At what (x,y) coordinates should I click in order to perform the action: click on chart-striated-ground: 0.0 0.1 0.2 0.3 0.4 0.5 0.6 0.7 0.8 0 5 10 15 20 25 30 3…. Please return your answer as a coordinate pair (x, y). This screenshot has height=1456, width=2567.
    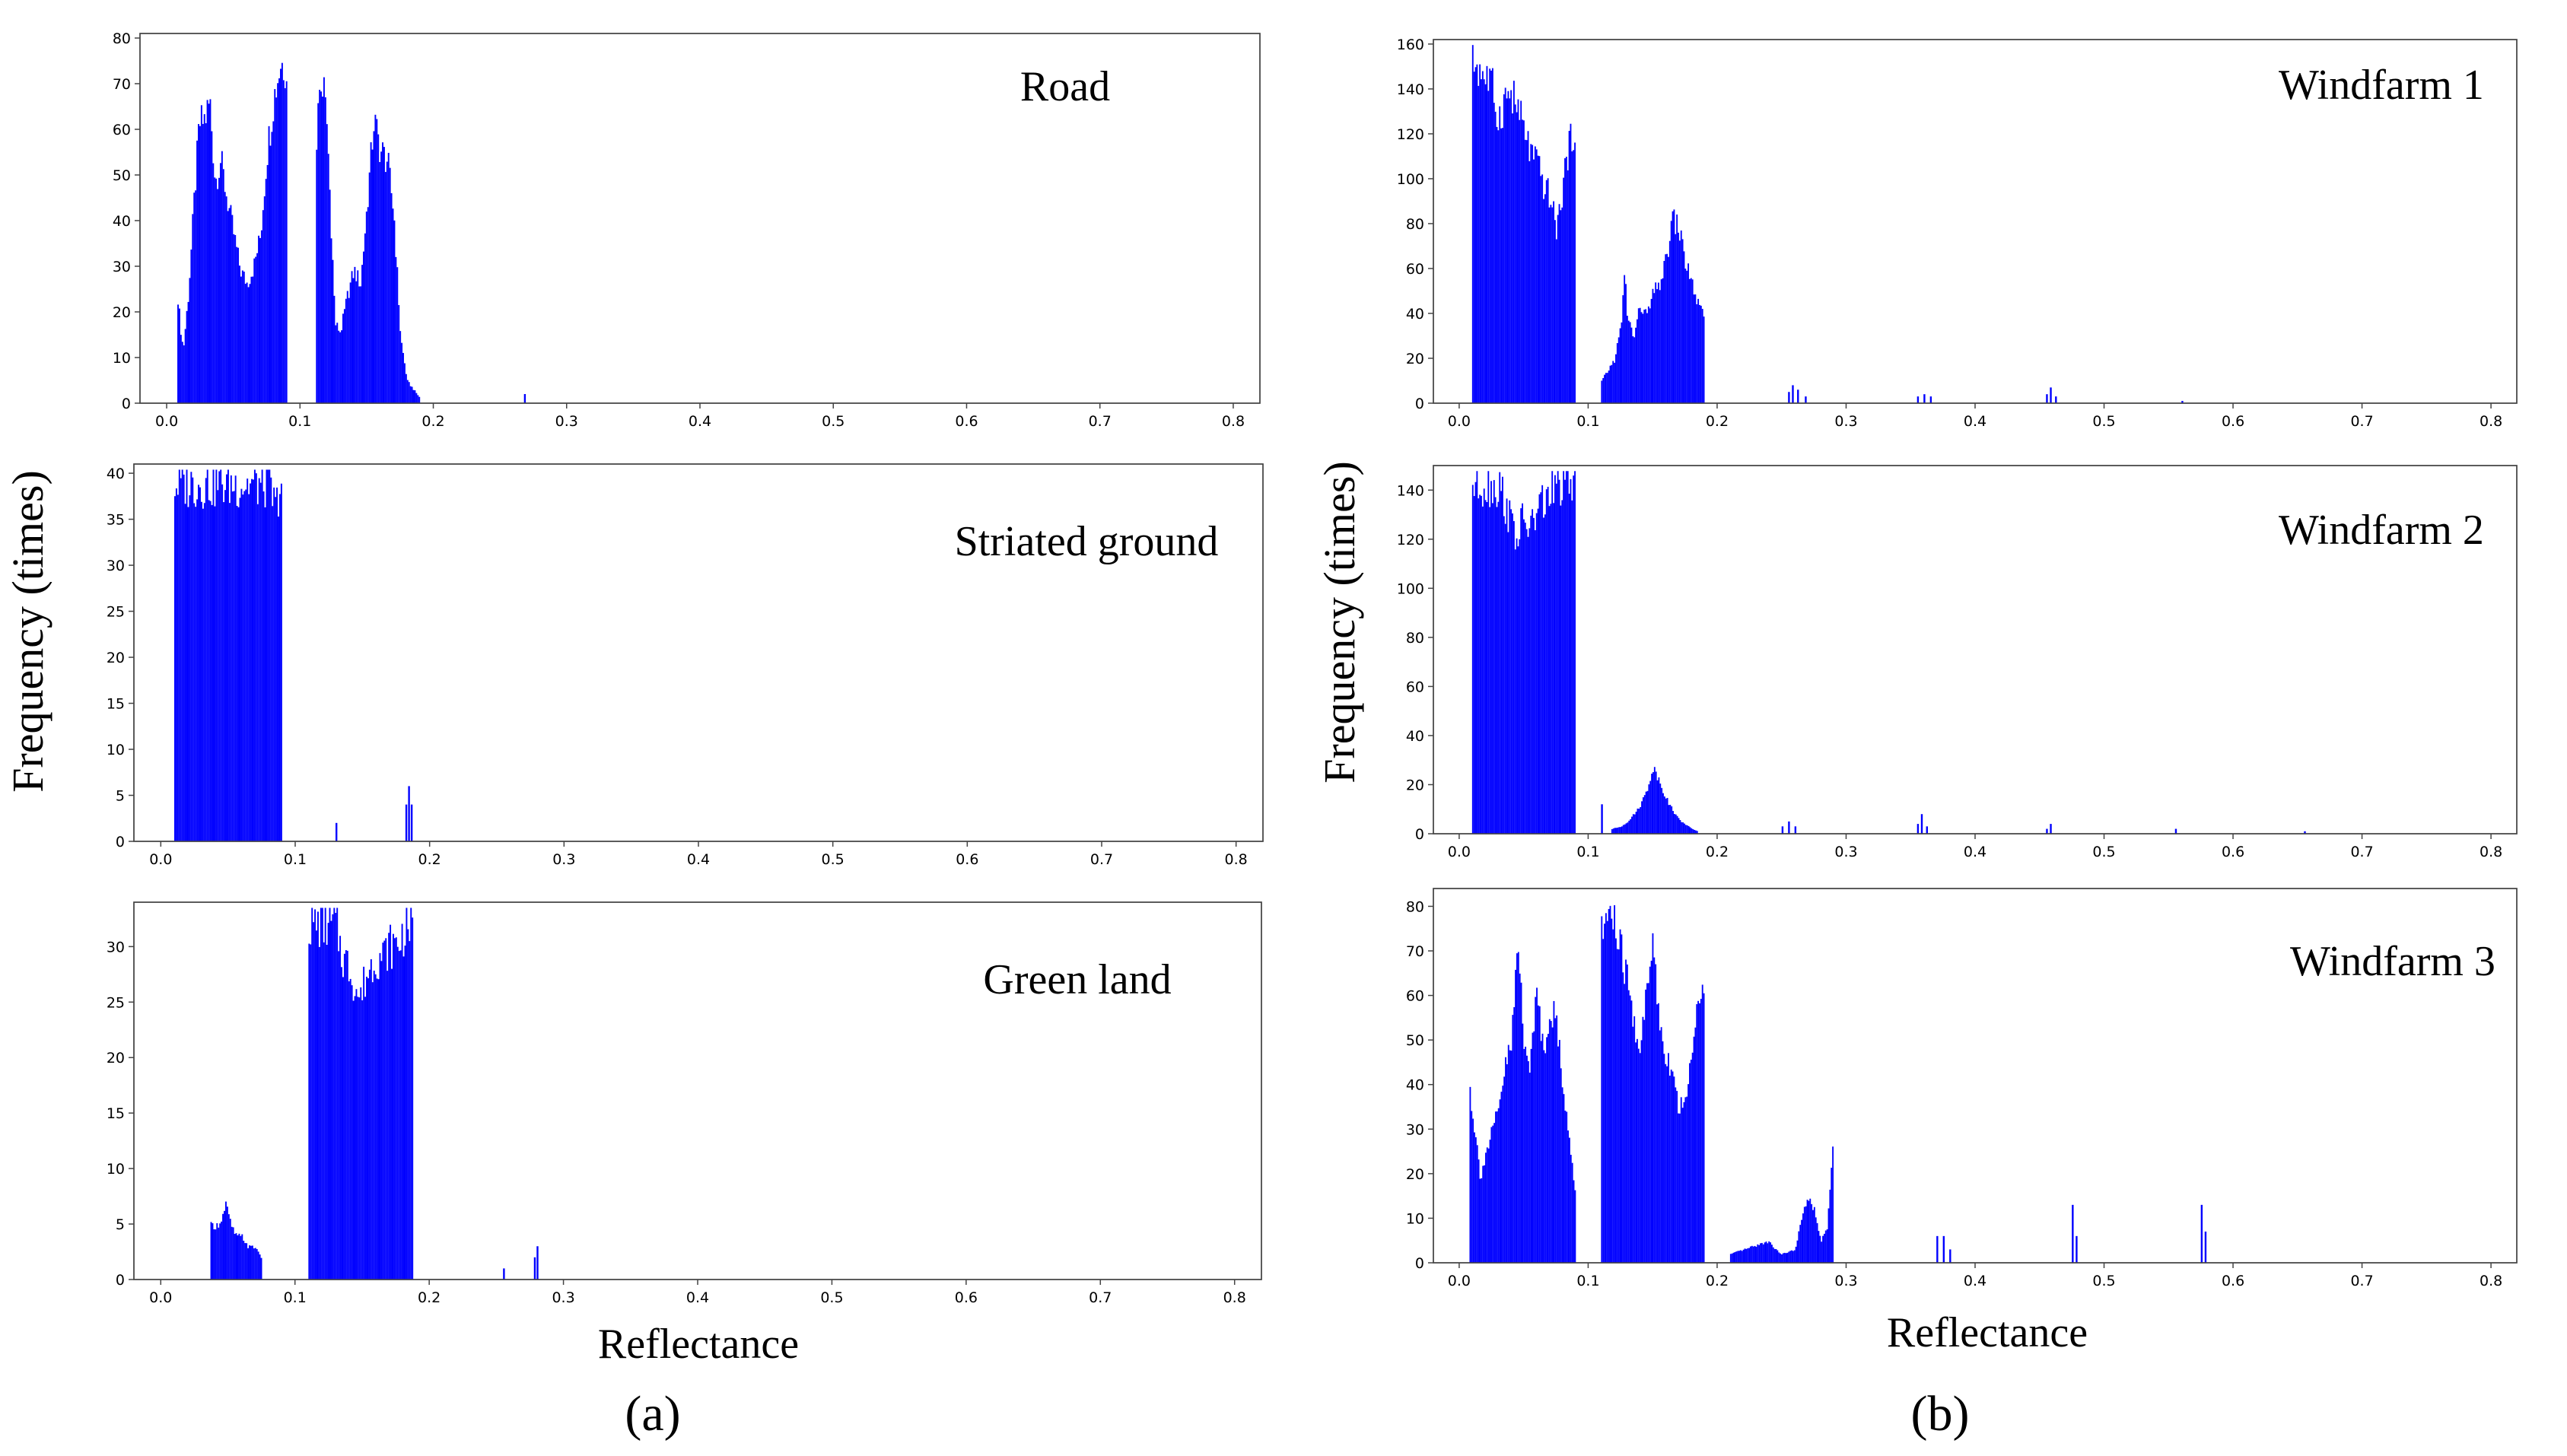
    Looking at the image, I should click on (685, 665).